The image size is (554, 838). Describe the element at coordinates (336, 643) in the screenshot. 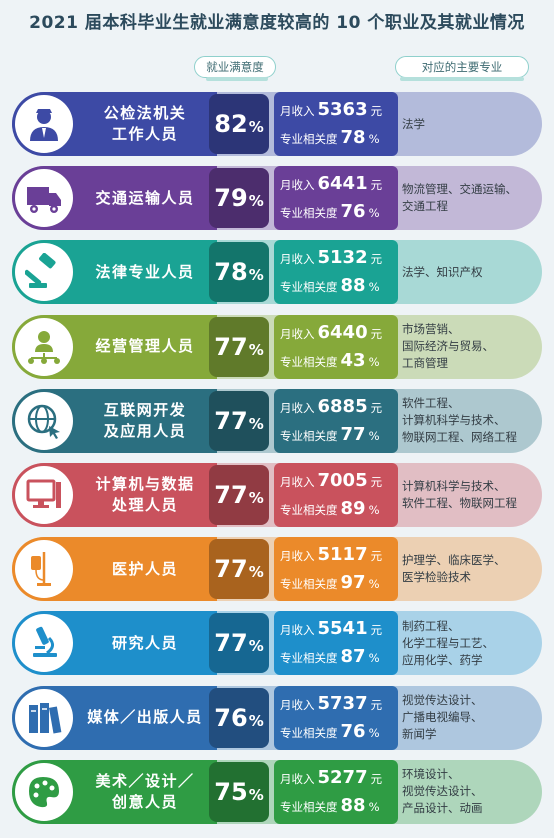

I see `stats-box: 月收入 5541 元专业相关度 87%` at that location.